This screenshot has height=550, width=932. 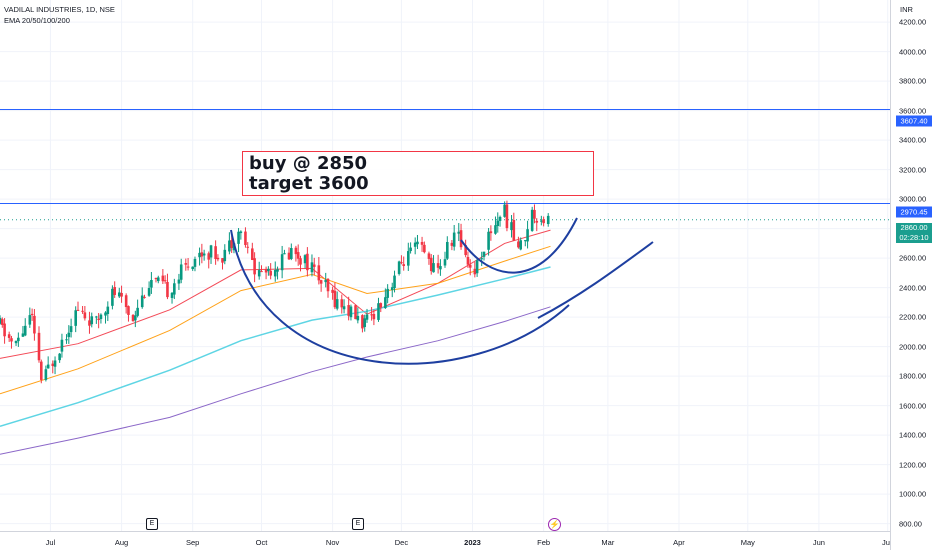 I want to click on time-tick-label: May, so click(x=747, y=542).